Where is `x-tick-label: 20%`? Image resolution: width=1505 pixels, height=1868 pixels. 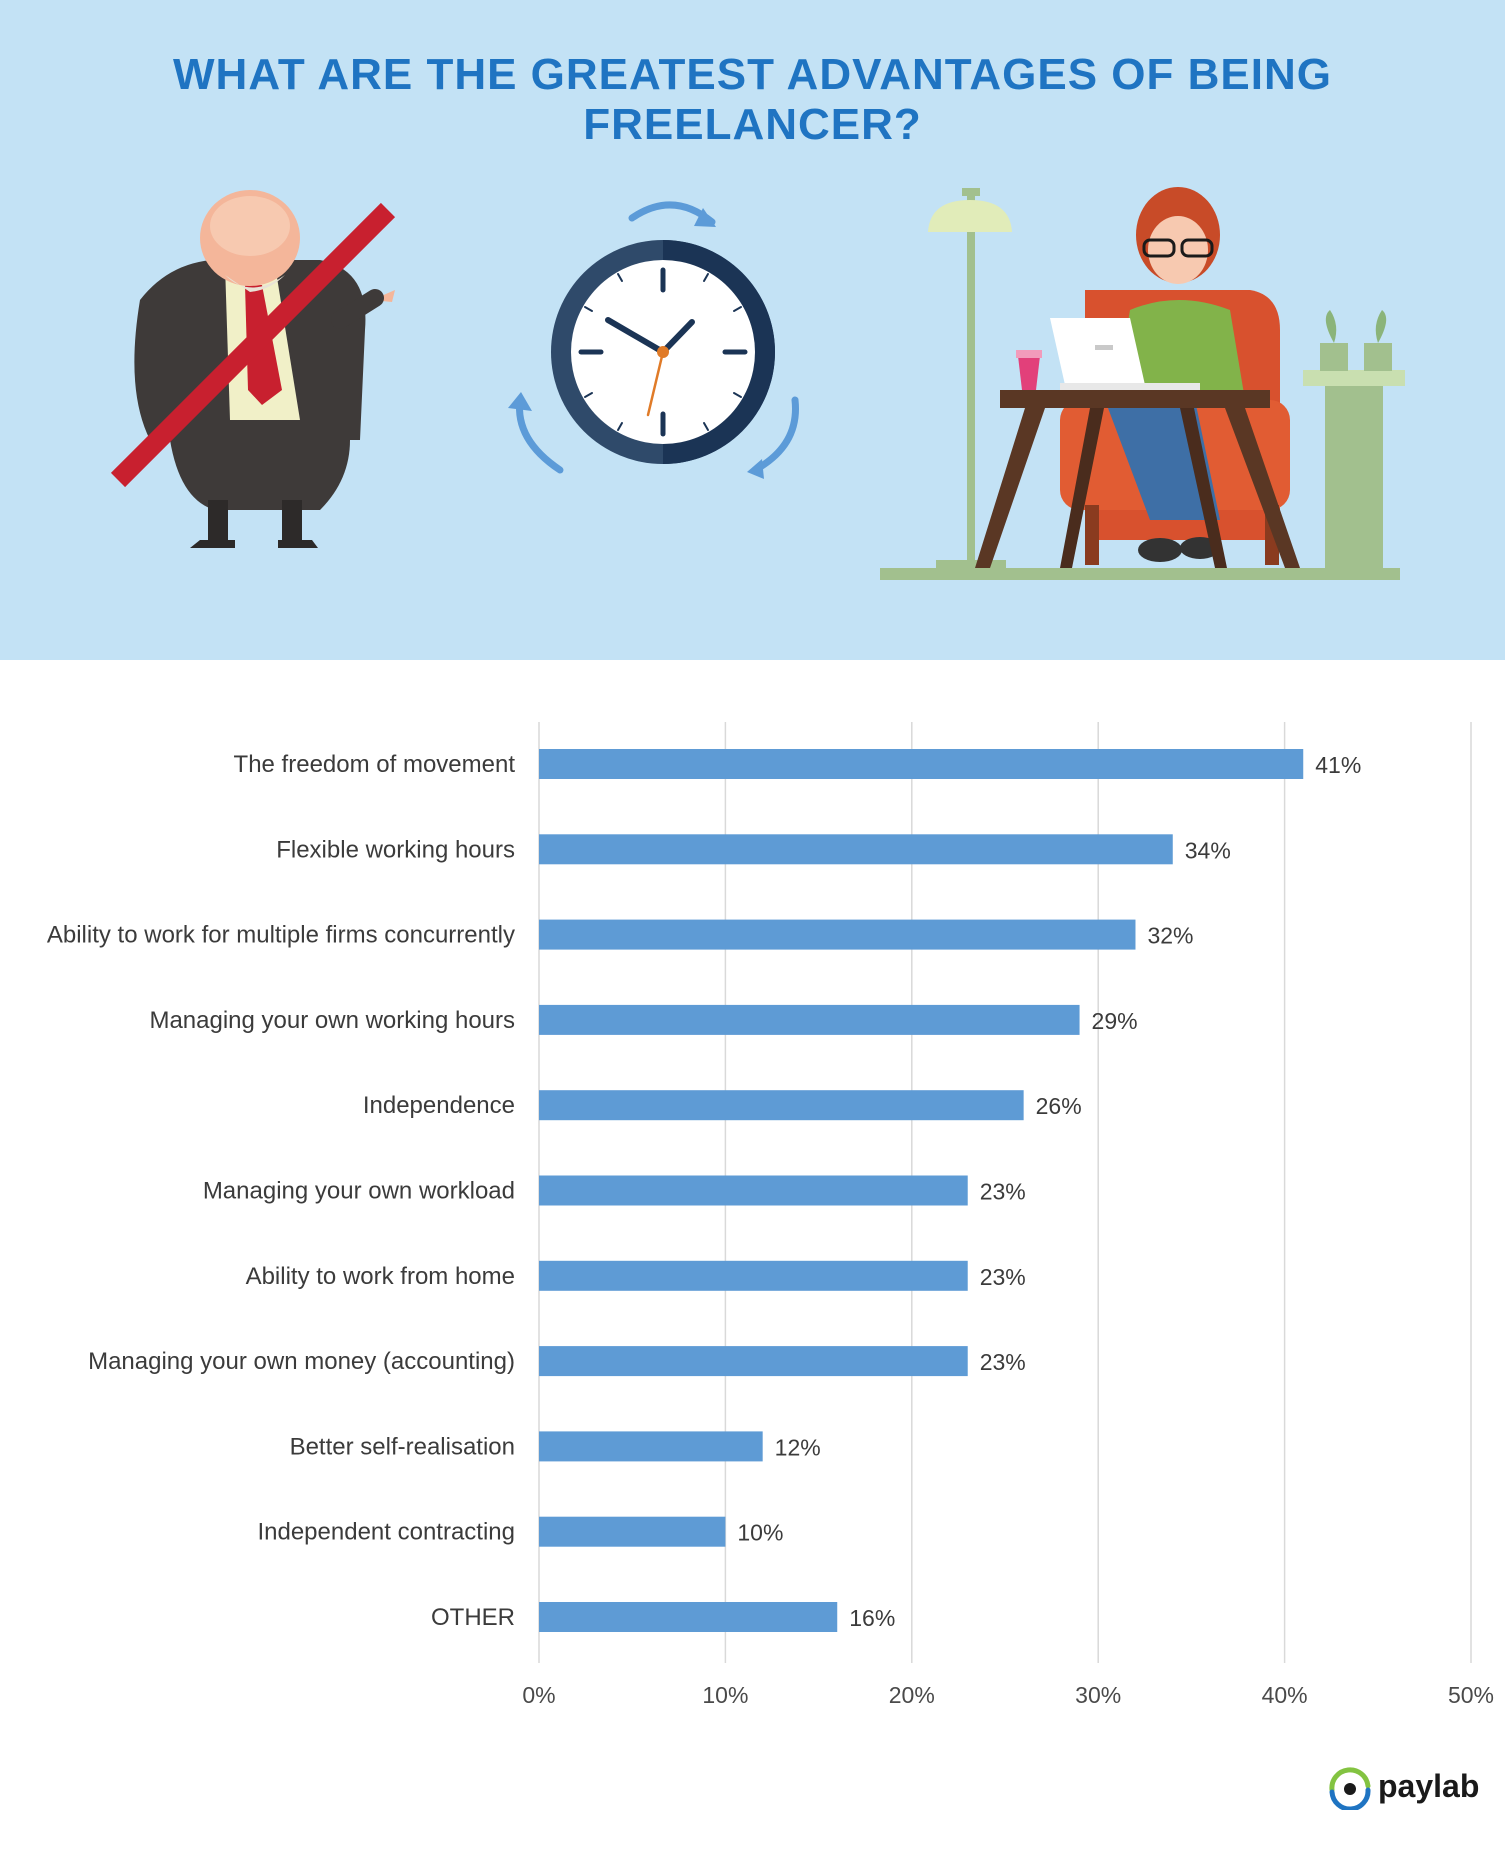 x-tick-label: 20% is located at coordinates (912, 1695).